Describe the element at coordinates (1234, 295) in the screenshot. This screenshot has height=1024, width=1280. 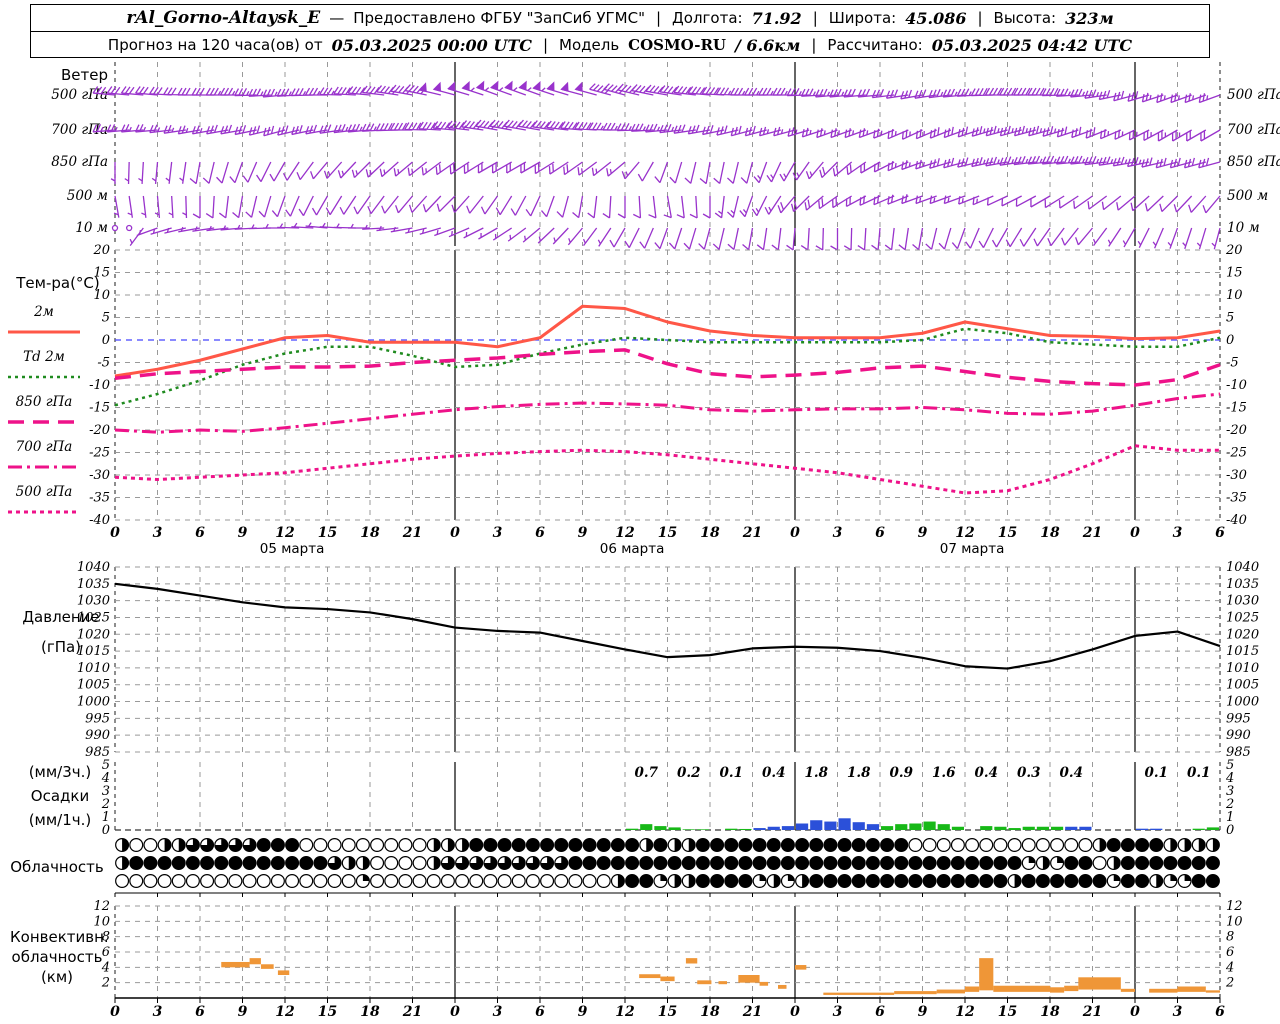
I see `temp-tick-right: 10` at that location.